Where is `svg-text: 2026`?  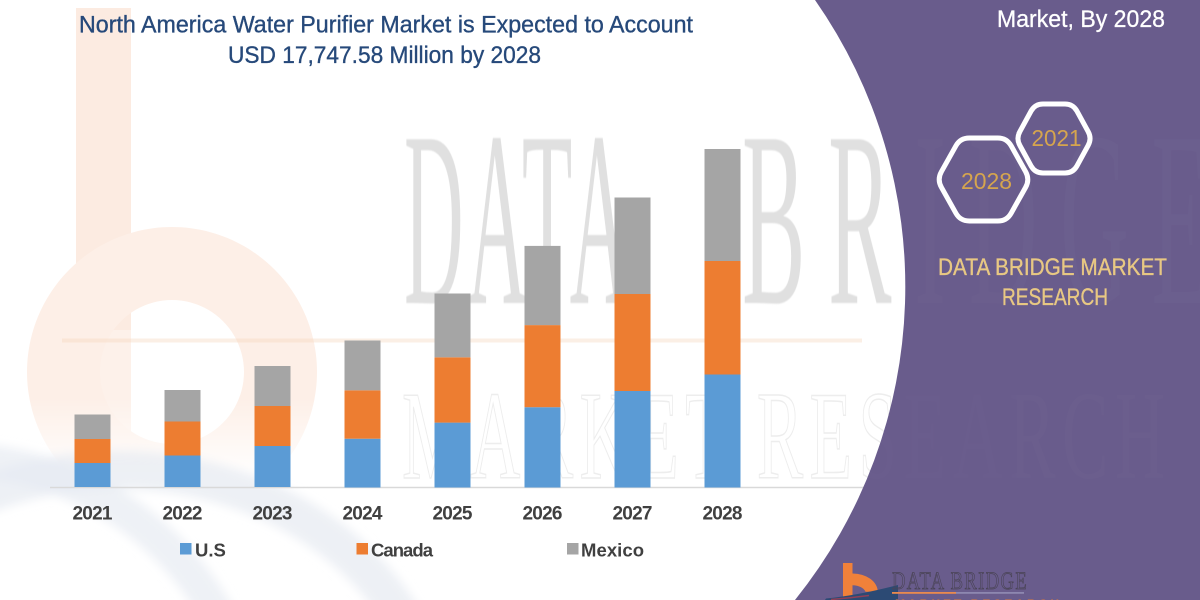
svg-text: 2026 is located at coordinates (543, 514).